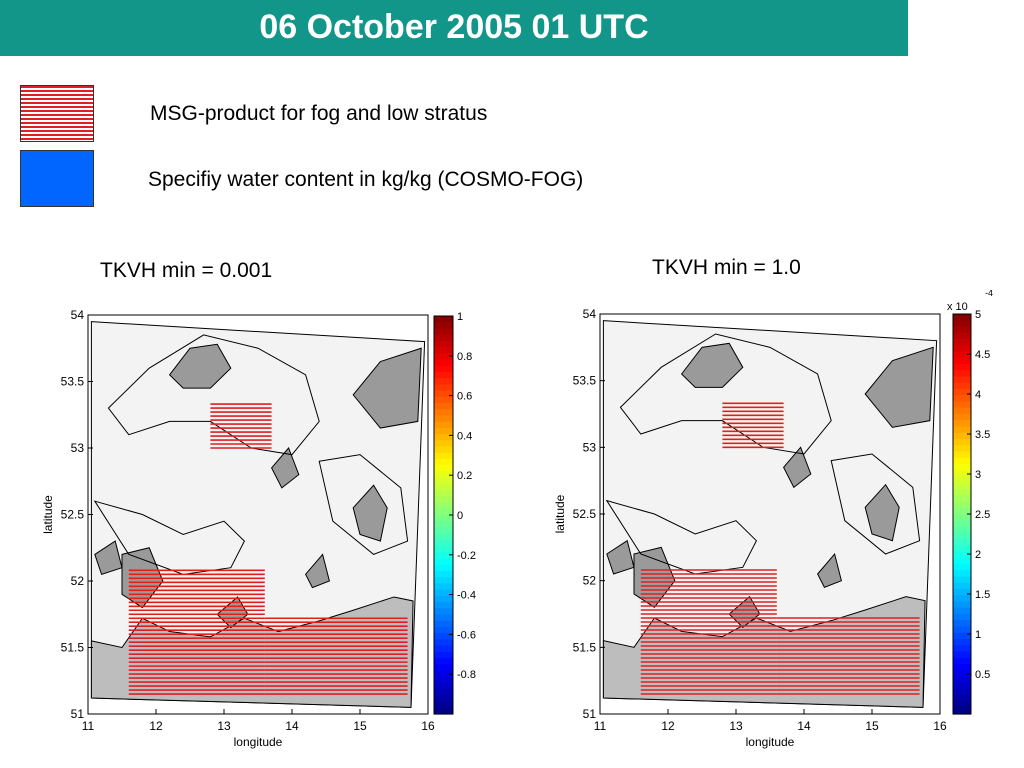 The width and height of the screenshot is (1024, 768). What do you see at coordinates (464, 436) in the screenshot?
I see `colorbar-tick-label: 0.4` at bounding box center [464, 436].